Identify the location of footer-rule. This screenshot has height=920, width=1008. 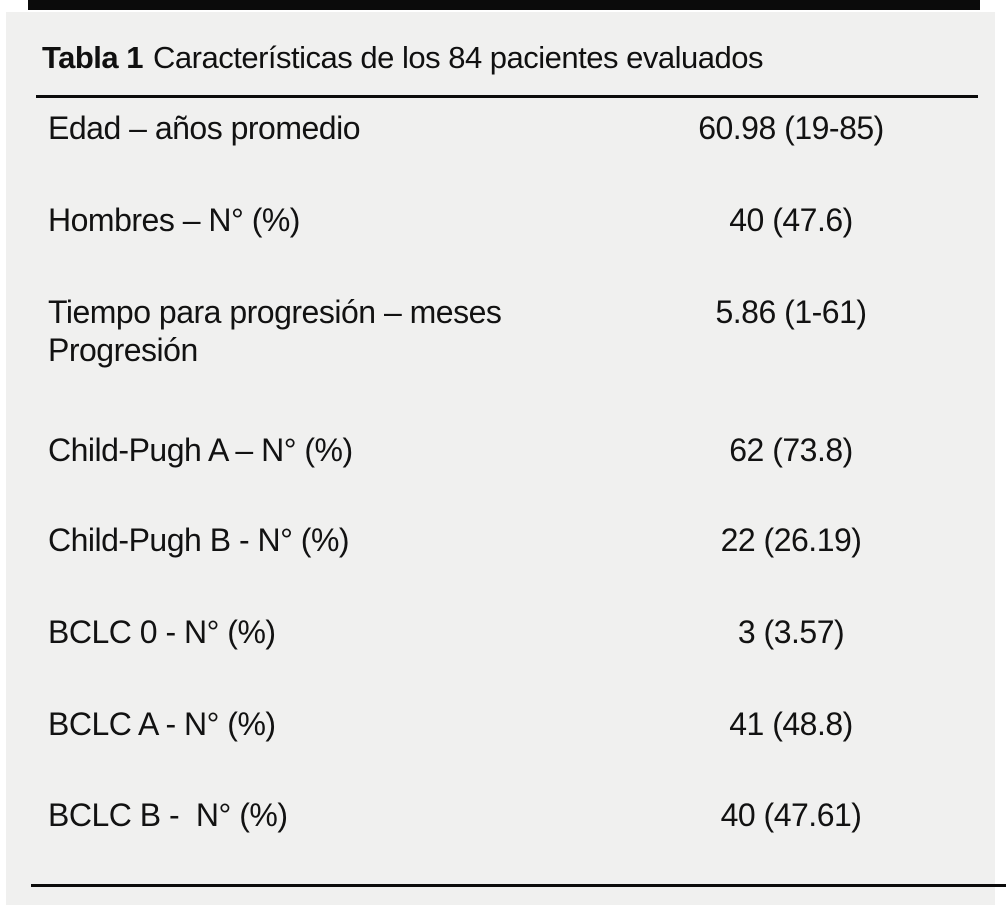
(518, 885).